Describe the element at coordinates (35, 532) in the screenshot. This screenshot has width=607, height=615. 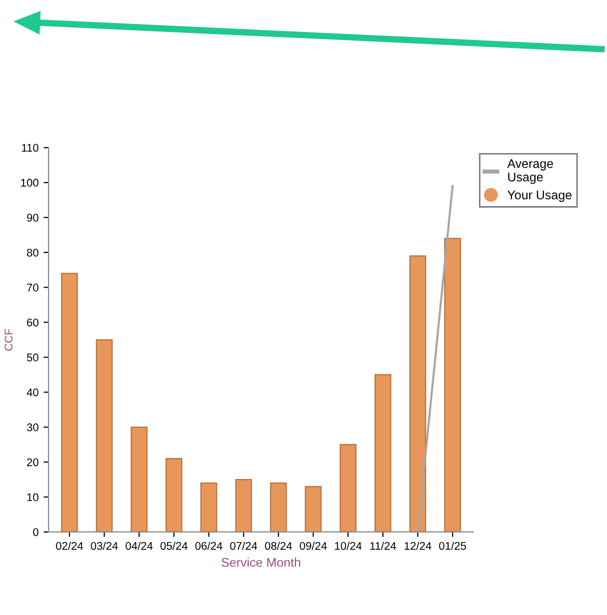
I see `y-tick-label: 0` at that location.